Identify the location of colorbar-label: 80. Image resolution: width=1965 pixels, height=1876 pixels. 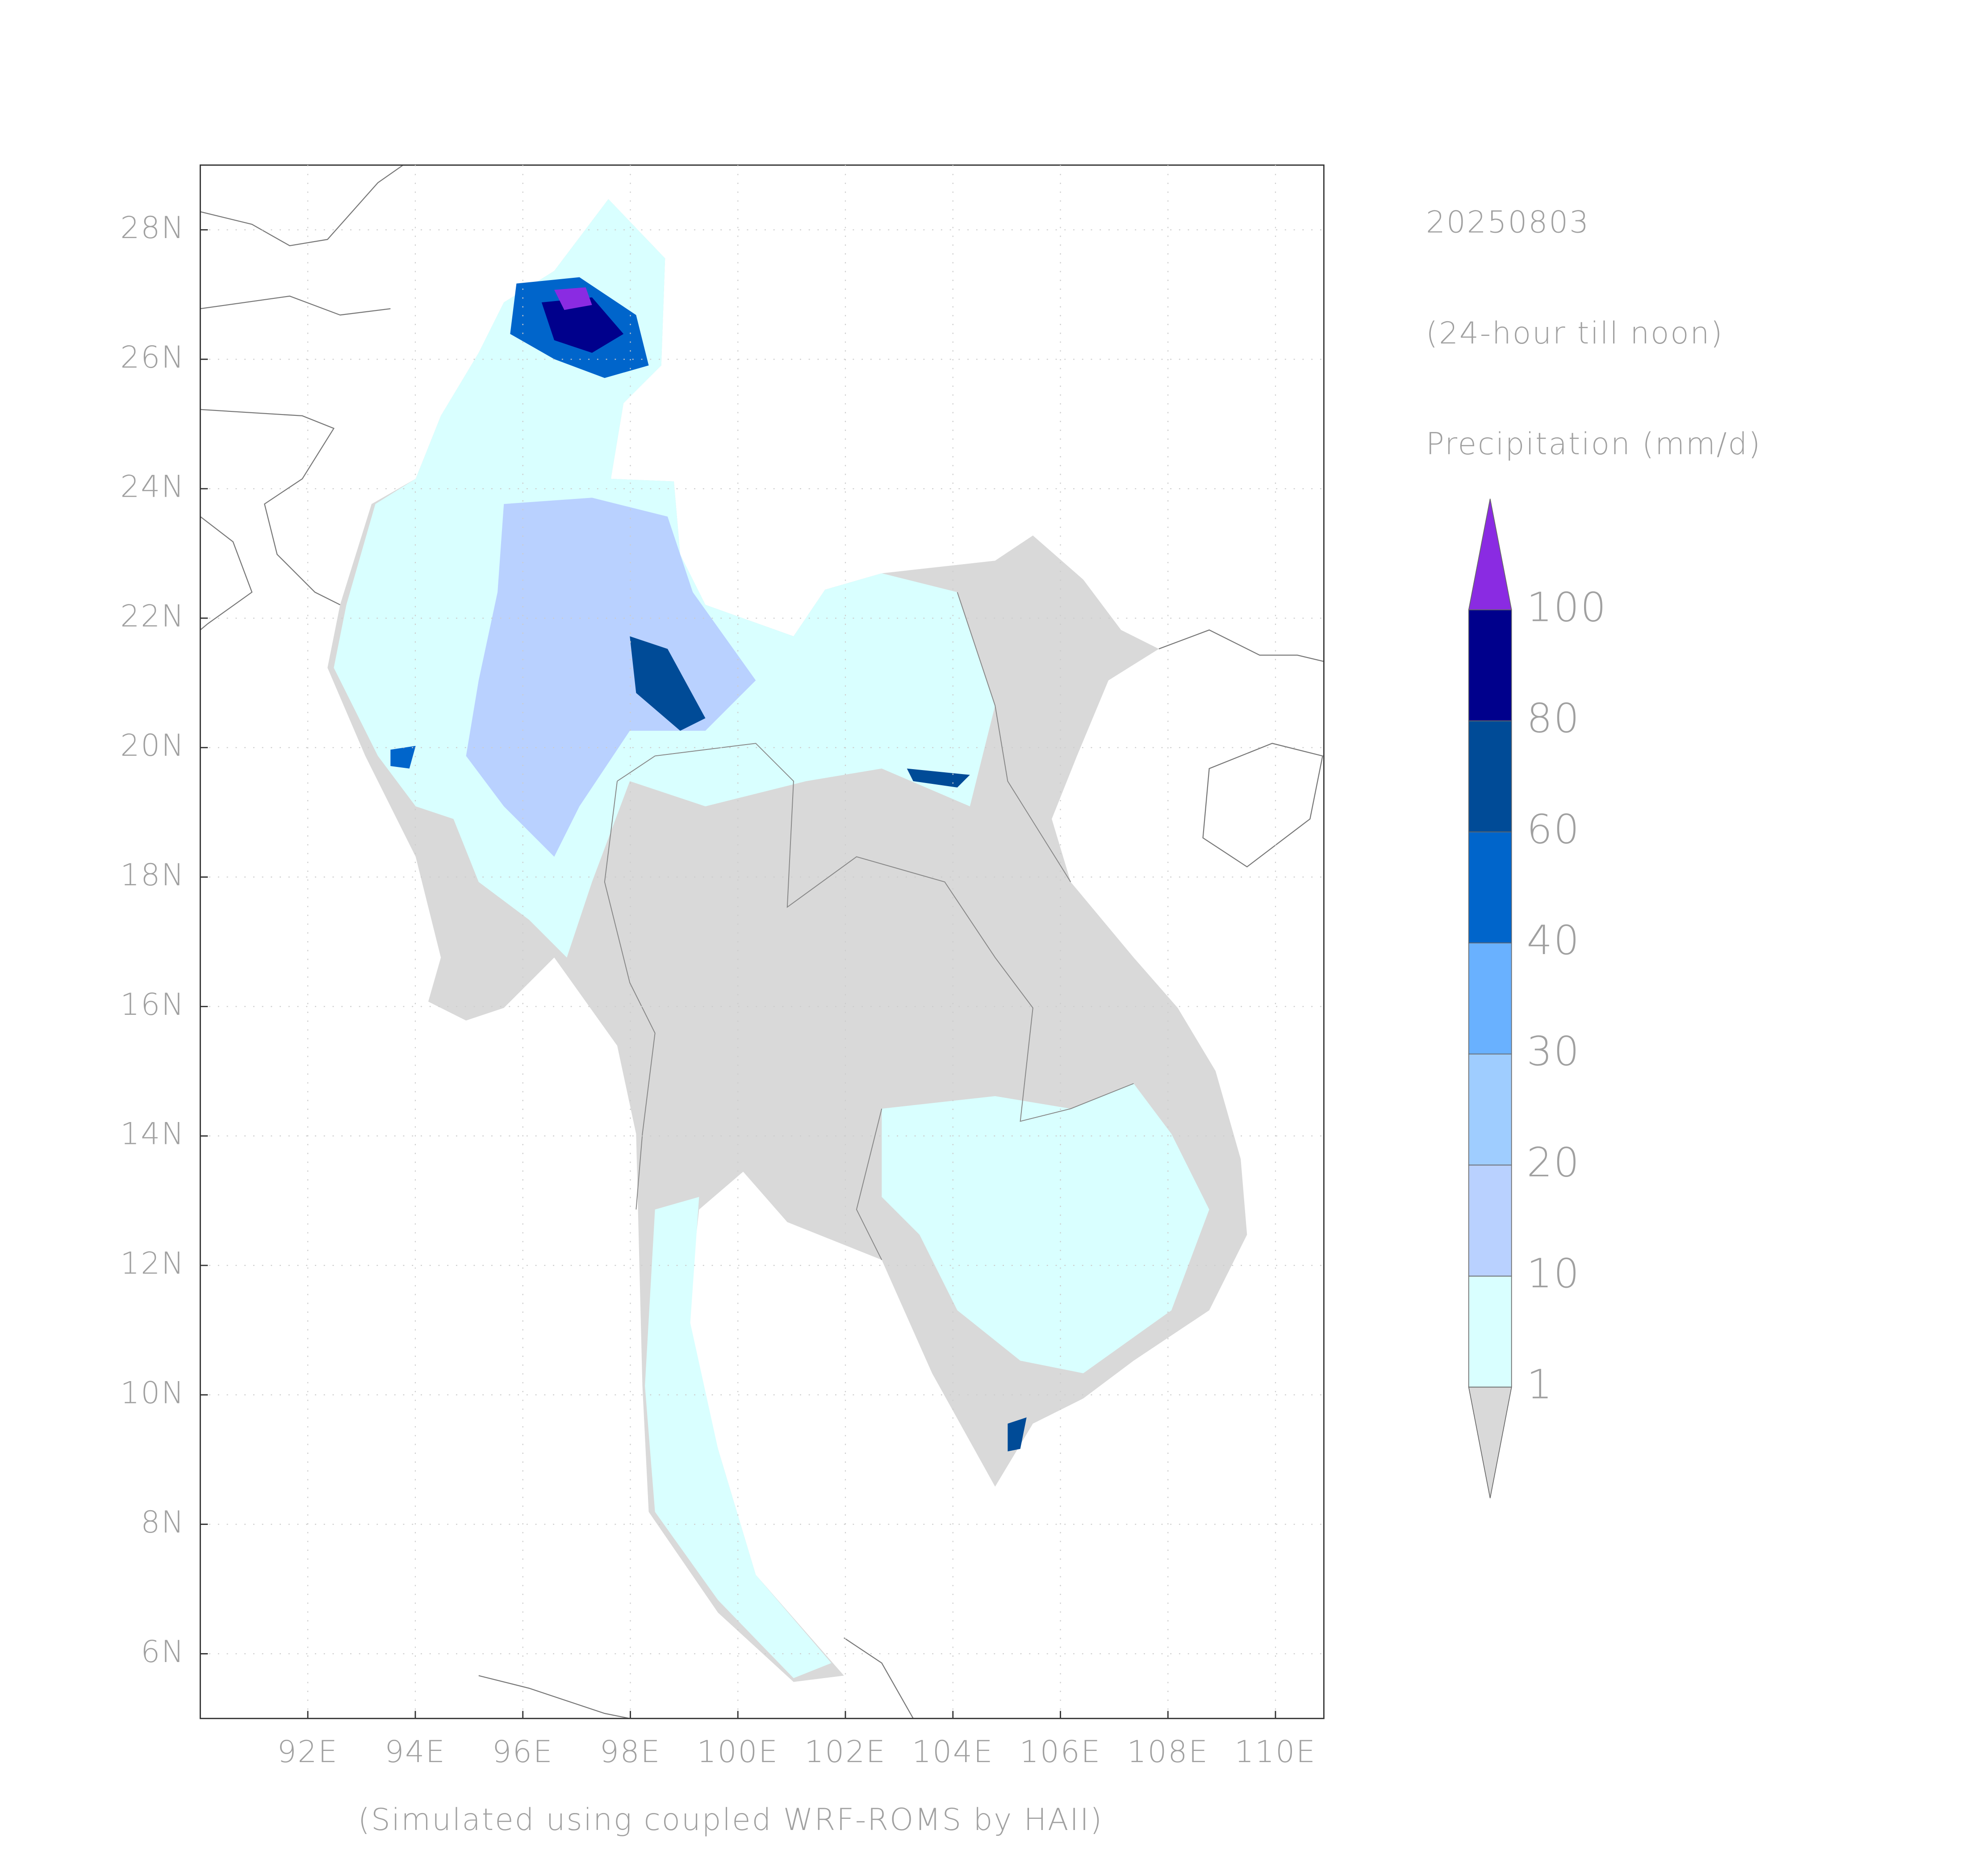
(1553, 718).